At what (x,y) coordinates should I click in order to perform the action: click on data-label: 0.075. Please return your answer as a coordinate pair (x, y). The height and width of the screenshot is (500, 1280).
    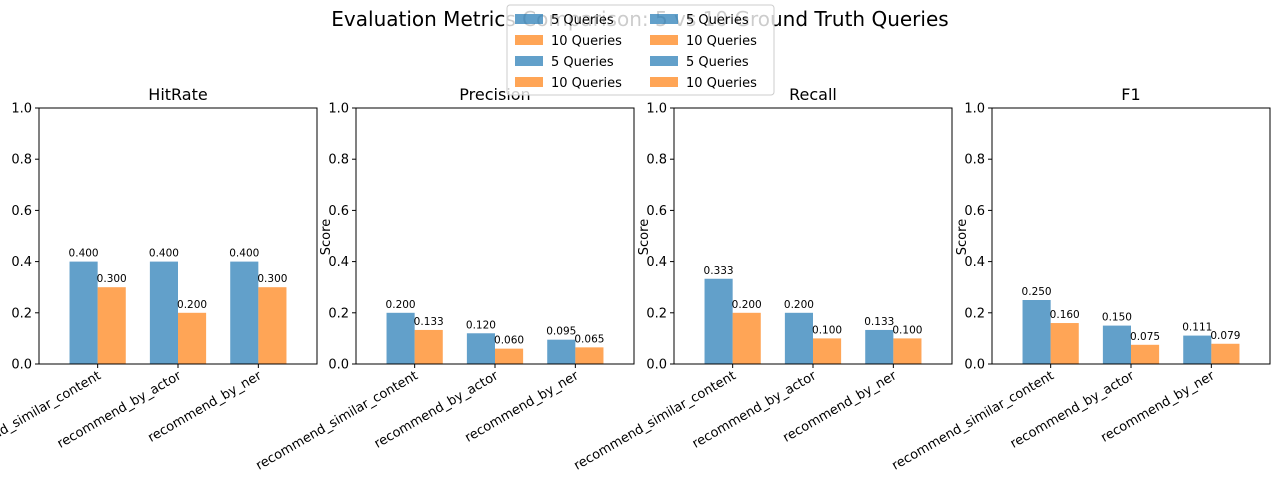
    Looking at the image, I should click on (1145, 337).